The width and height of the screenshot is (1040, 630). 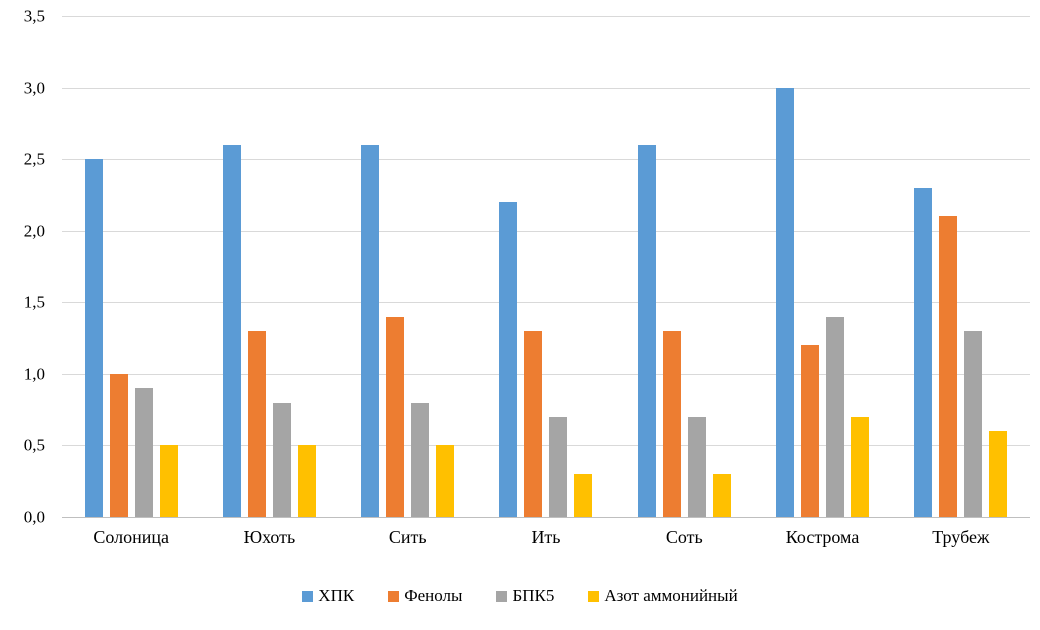 I want to click on y-tick-label: 3,5, so click(x=34, y=16).